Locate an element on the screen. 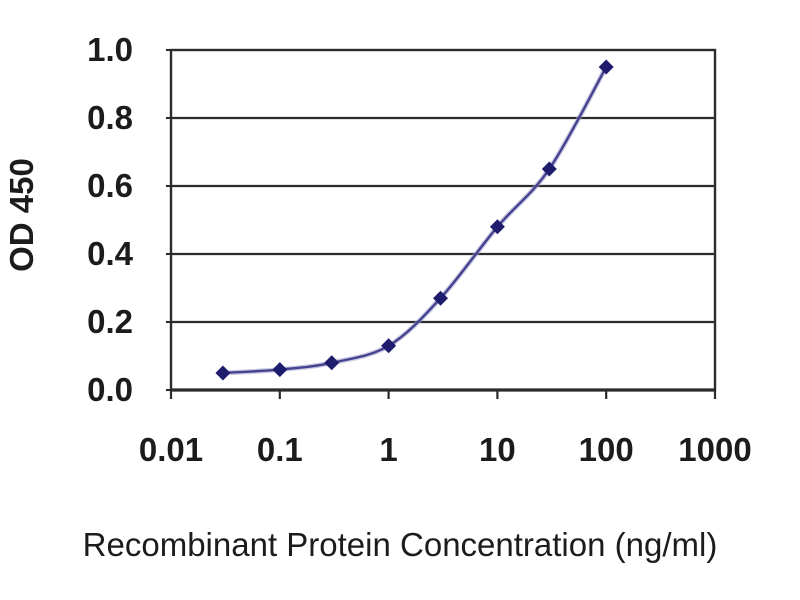 This screenshot has width=800, height=600. x-tick-label: 1000 is located at coordinates (715, 449).